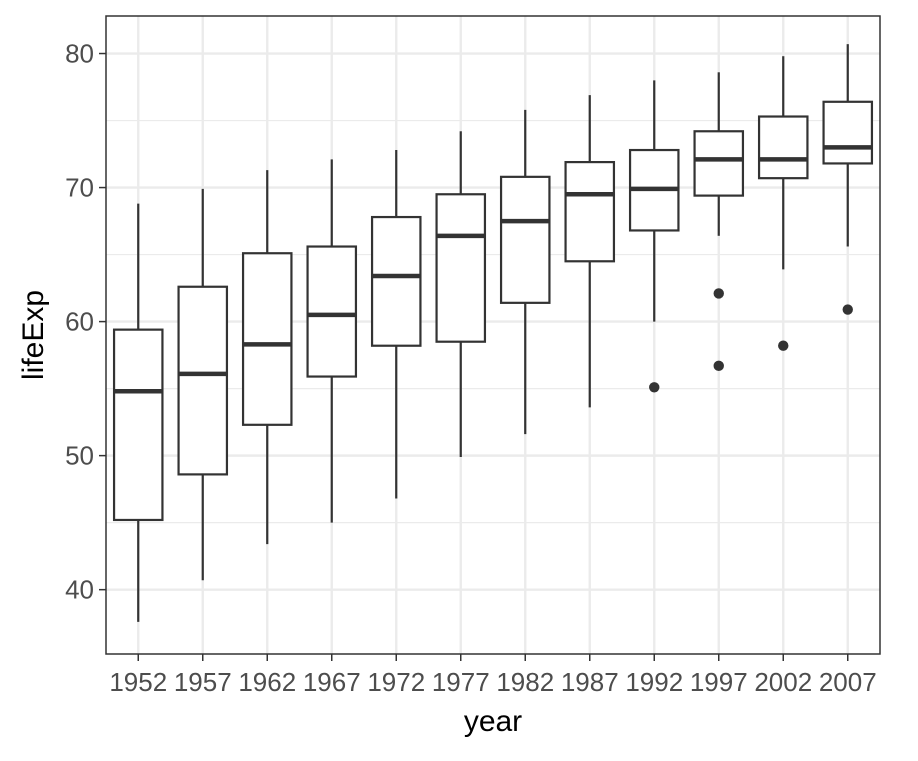  Describe the element at coordinates (525, 682) in the screenshot. I see `x-tick-label: 1982` at that location.